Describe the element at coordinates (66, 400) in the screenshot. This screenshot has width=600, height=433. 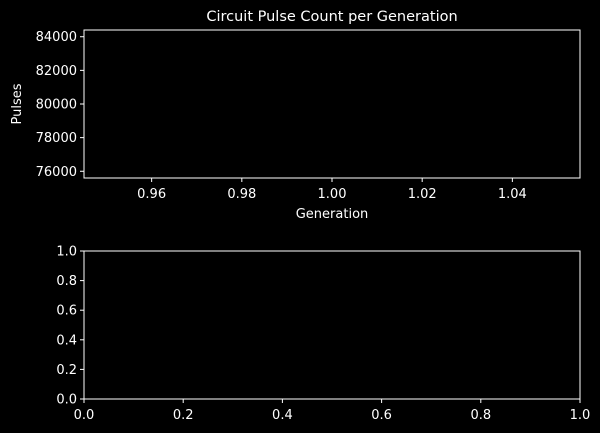
I see `bottom-y-tick-label: 0.0` at that location.